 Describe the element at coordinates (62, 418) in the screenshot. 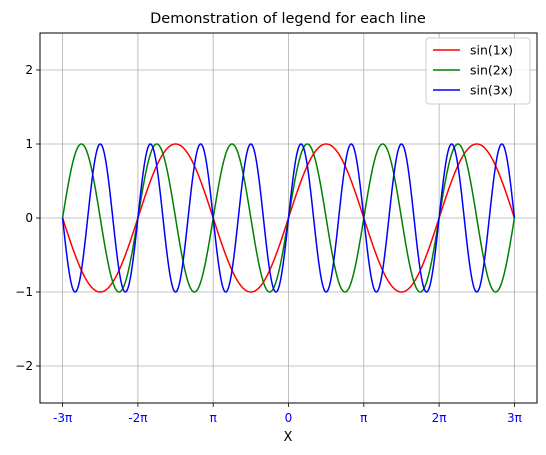

I see `x-tick-label: -3π` at that location.